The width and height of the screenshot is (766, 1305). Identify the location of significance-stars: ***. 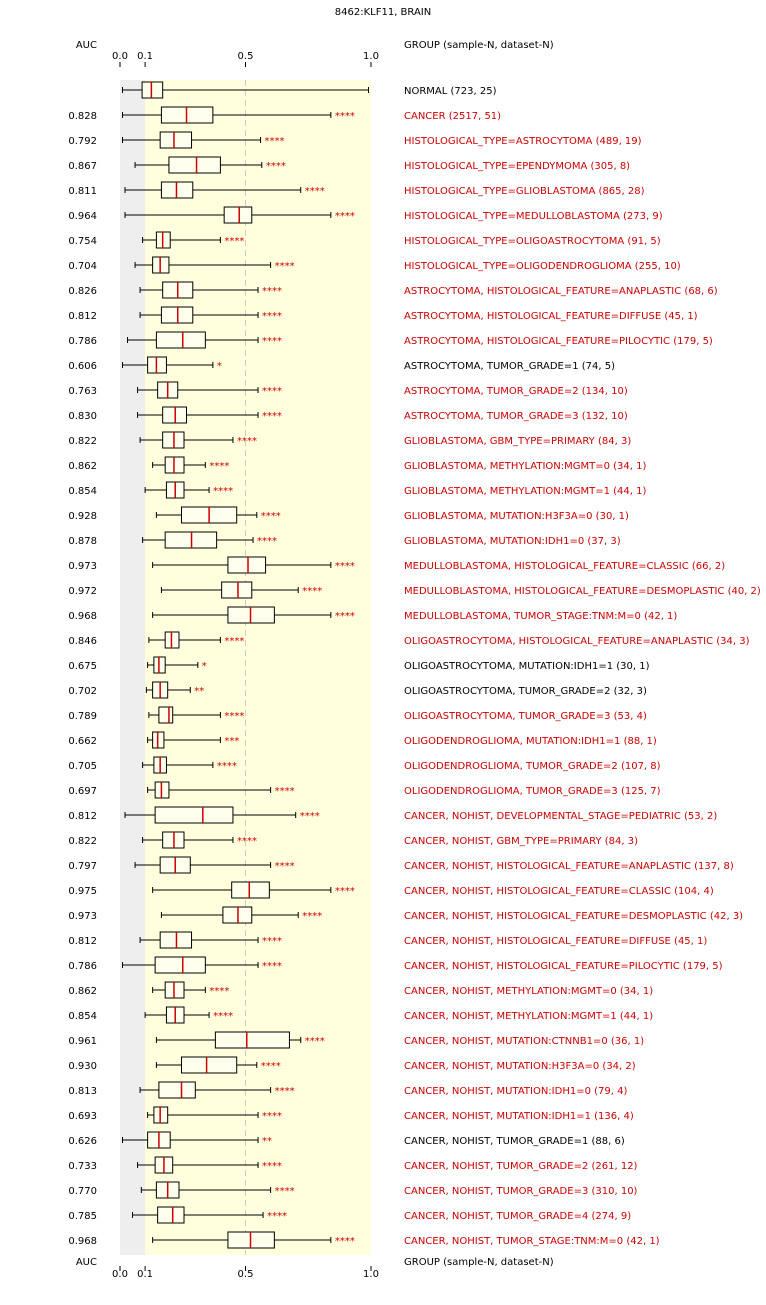
(231, 741).